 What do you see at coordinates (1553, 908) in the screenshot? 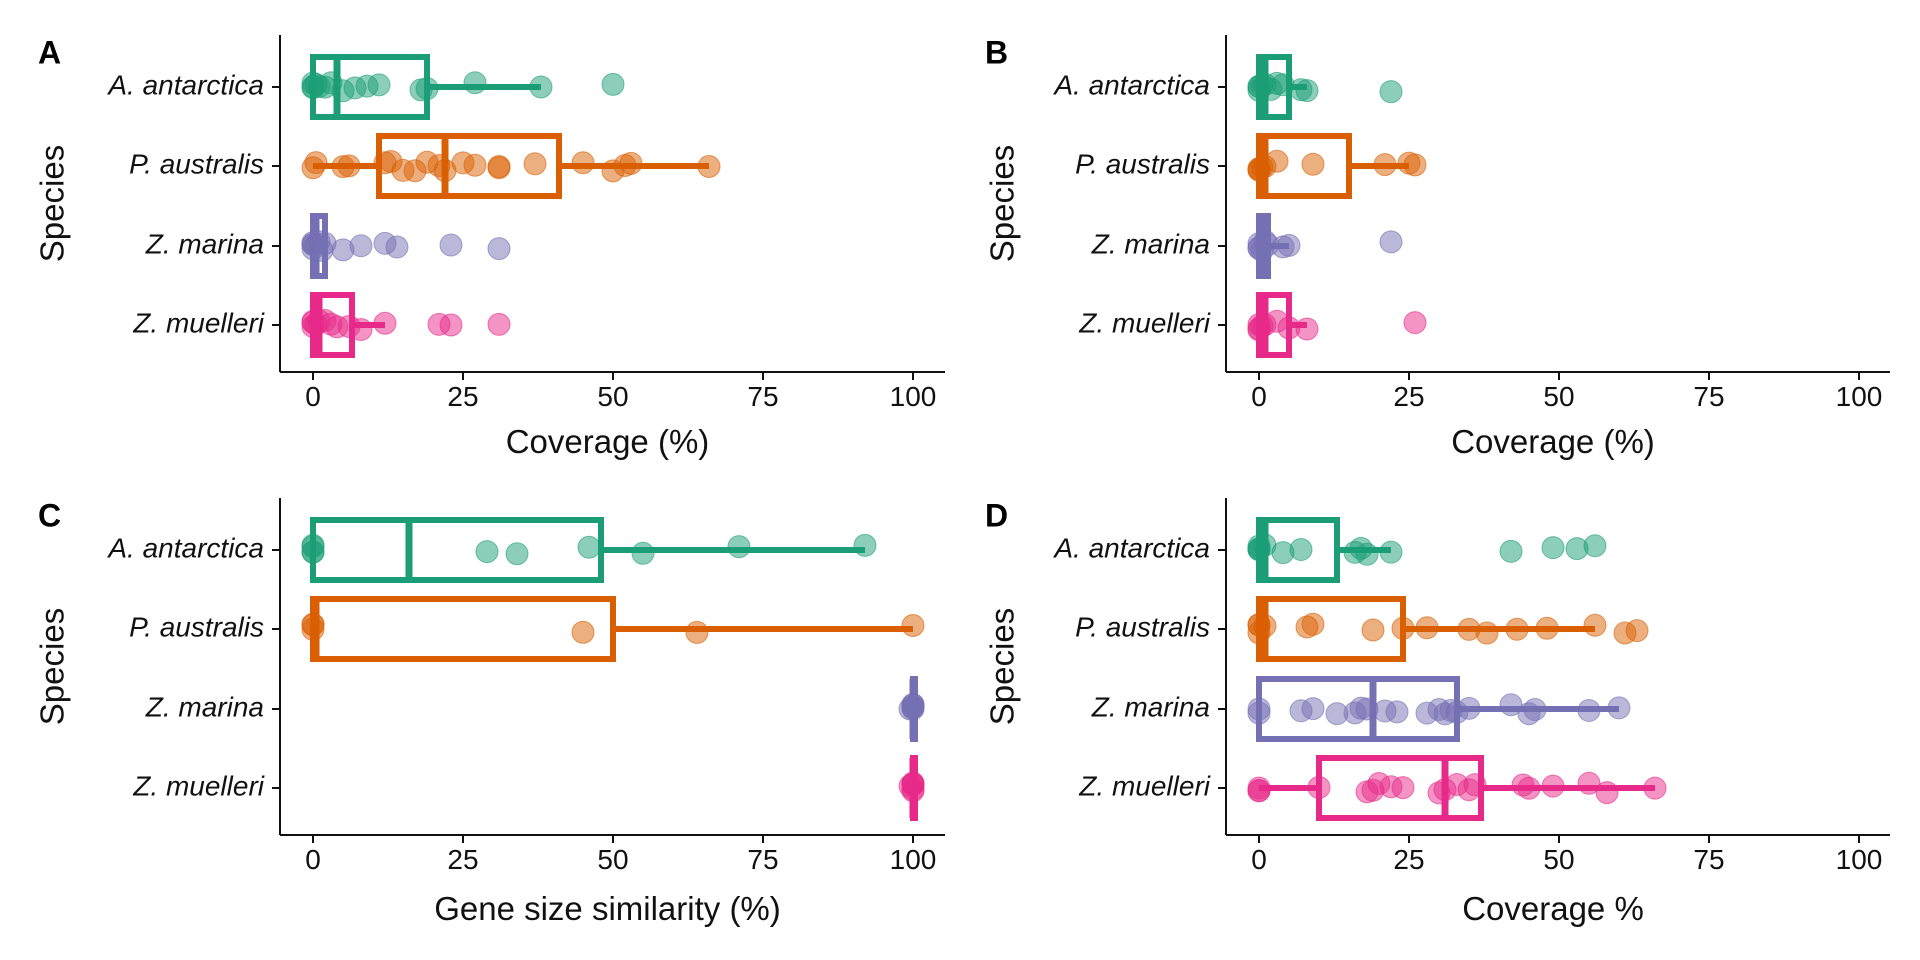
I see `x-axis-title: Coverage %` at bounding box center [1553, 908].